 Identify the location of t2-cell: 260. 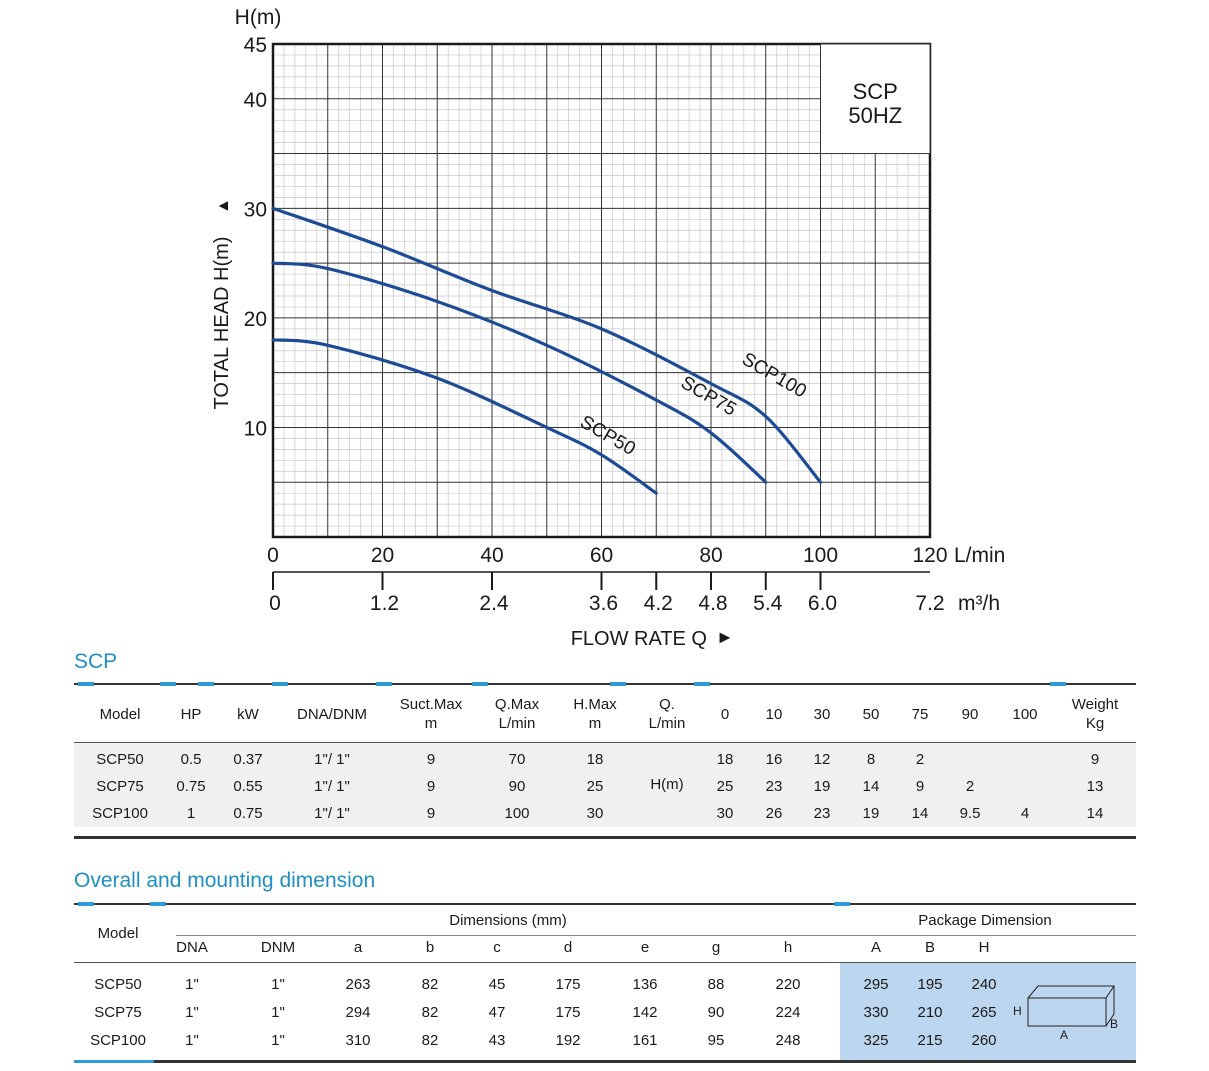
(984, 1040).